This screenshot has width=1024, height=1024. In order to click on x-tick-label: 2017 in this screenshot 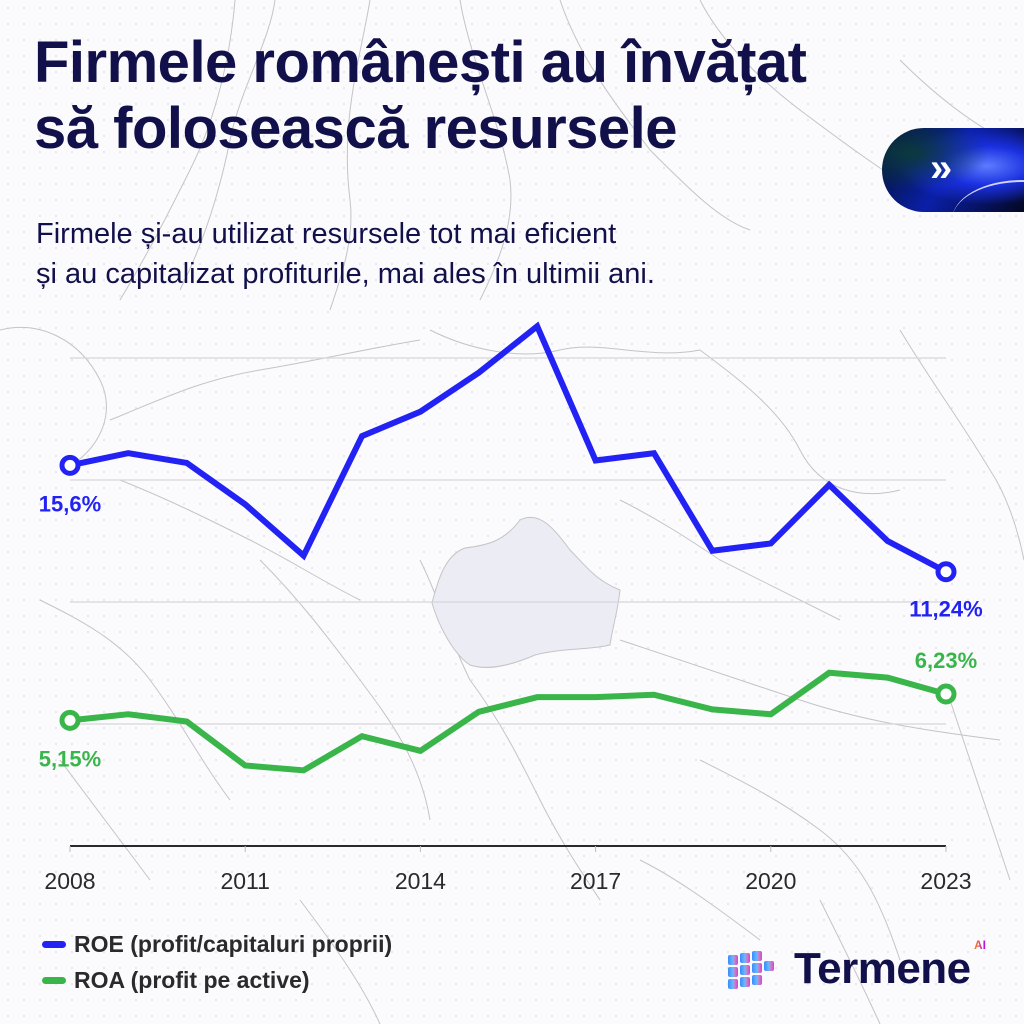, I will do `click(595, 881)`.